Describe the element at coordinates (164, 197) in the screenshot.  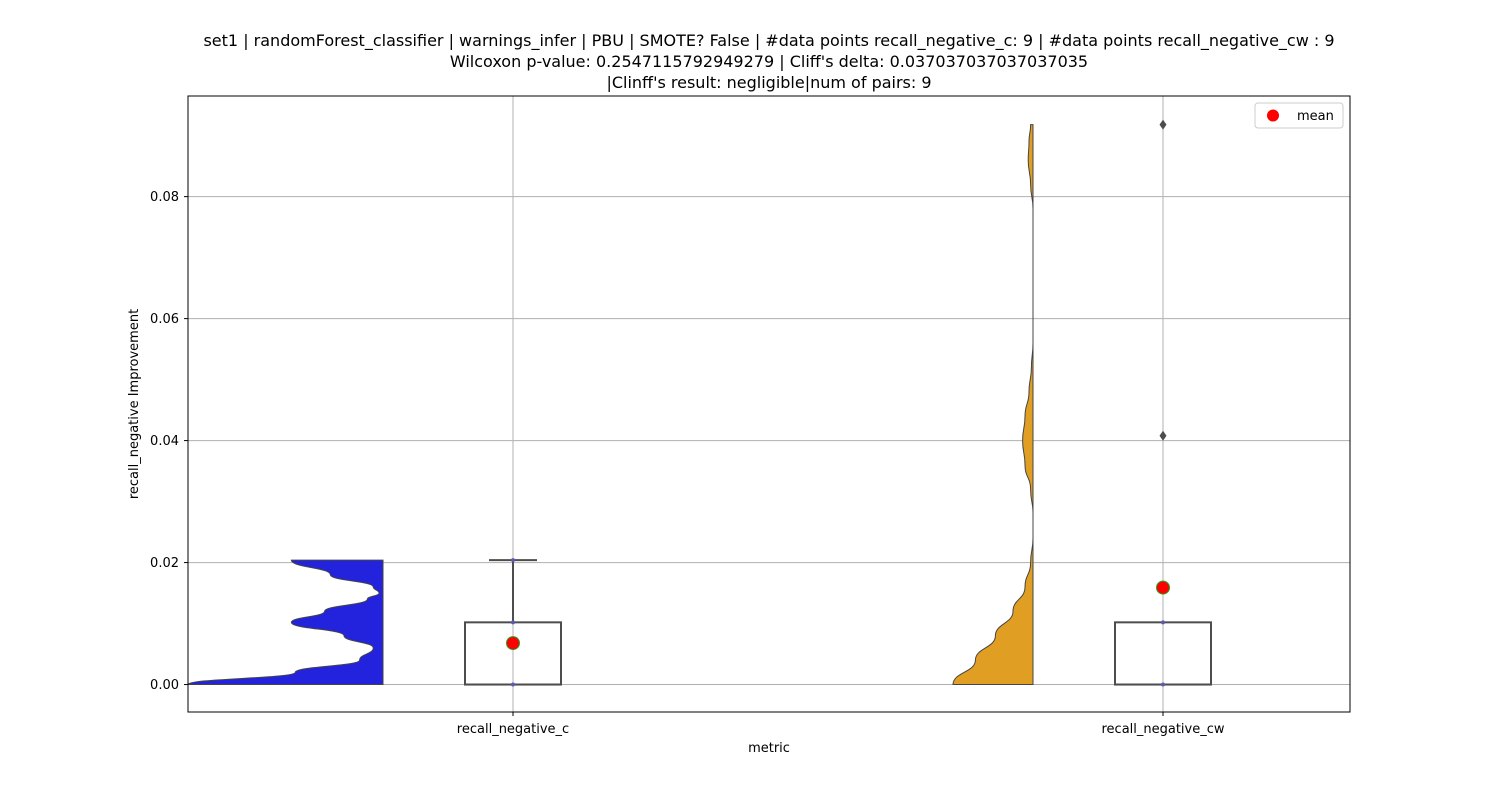
I see `y-tick-label: 0.08` at that location.